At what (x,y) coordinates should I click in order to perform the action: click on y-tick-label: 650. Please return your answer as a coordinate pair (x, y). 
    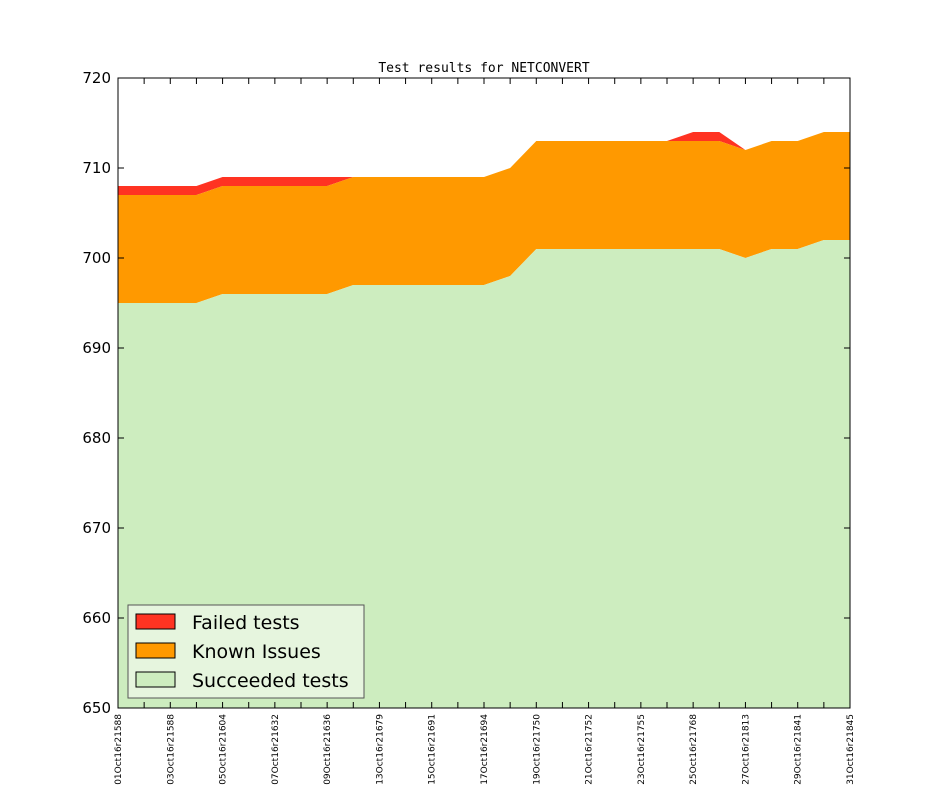
    Looking at the image, I should click on (96, 708).